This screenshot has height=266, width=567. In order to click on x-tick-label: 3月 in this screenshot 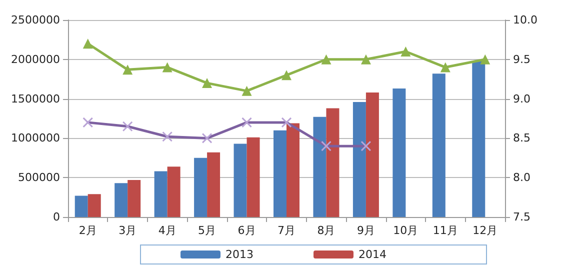, I will do `click(127, 230)`.